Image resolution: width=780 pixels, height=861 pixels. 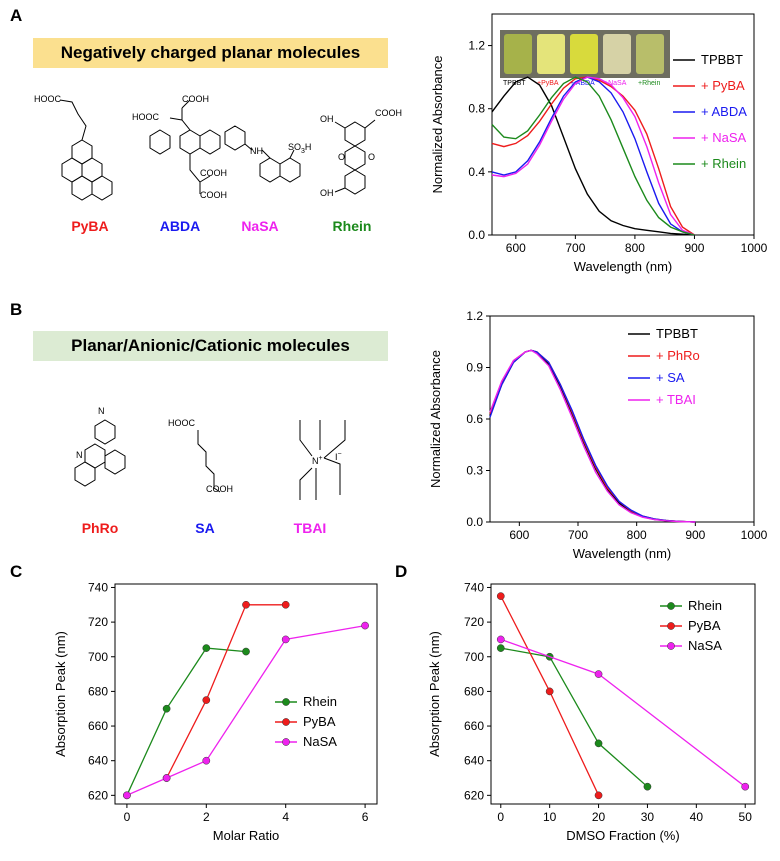 What do you see at coordinates (209, 461) in the screenshot?
I see `sa-structure` at bounding box center [209, 461].